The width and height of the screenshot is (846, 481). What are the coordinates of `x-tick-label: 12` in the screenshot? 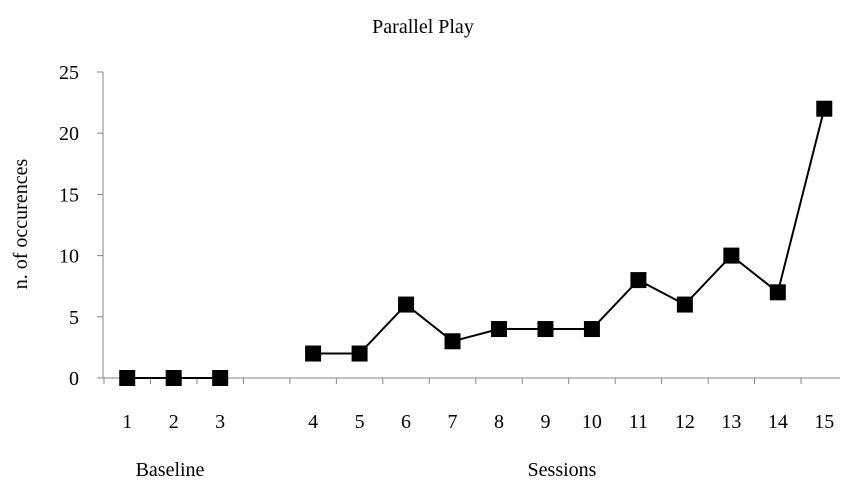 It's located at (685, 422).